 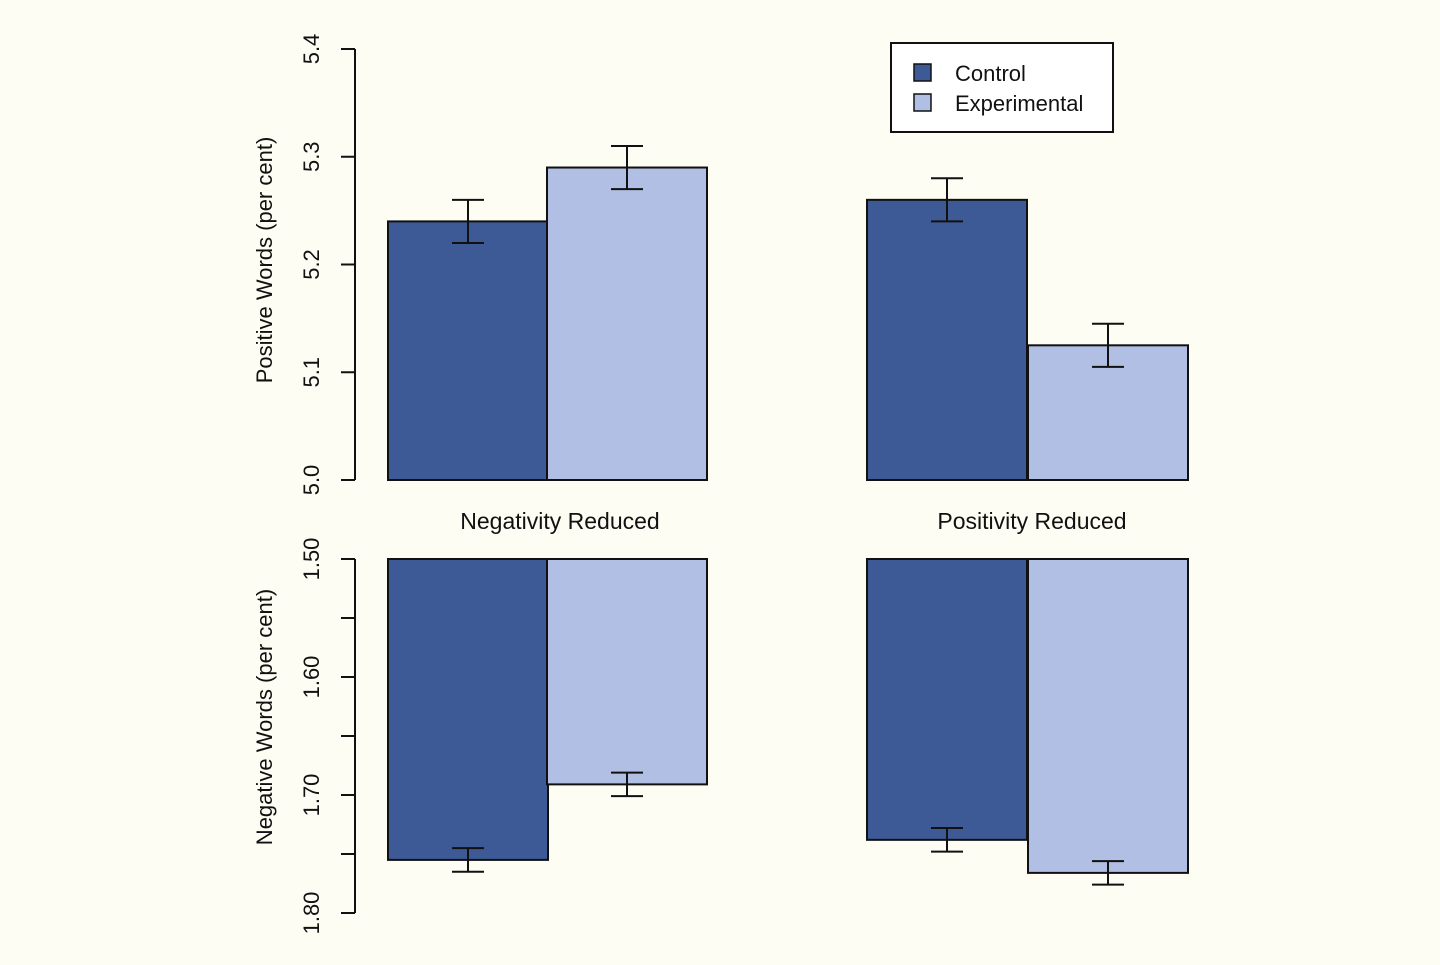 What do you see at coordinates (947, 699) in the screenshot?
I see `panel1-bar-control-group1` at bounding box center [947, 699].